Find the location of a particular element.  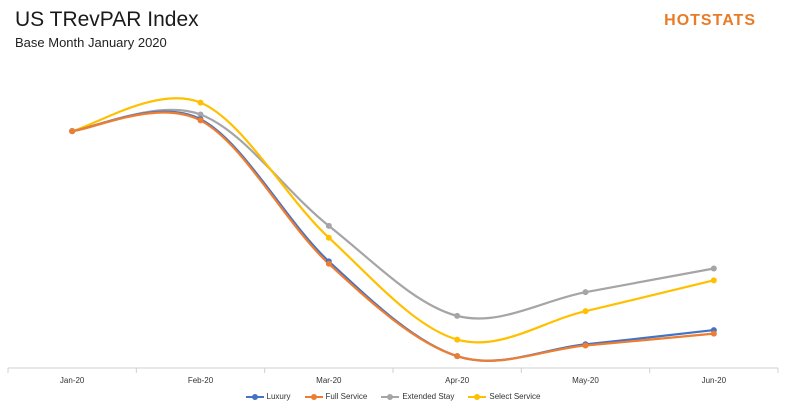

x-tick-label: Jun-20 is located at coordinates (714, 380).